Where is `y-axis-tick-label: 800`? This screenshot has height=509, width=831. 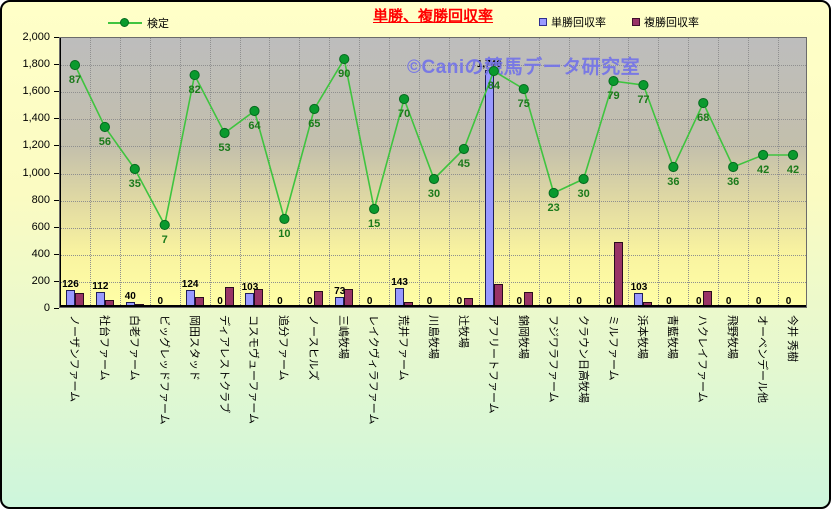
y-axis-tick-label: 800 is located at coordinates (40, 199).